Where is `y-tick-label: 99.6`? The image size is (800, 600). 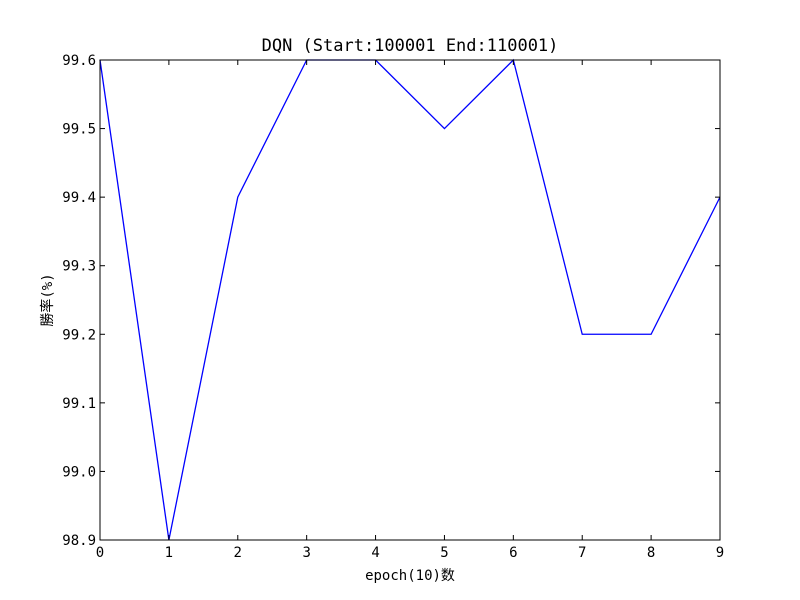
y-tick-label: 99.6 is located at coordinates (79, 61).